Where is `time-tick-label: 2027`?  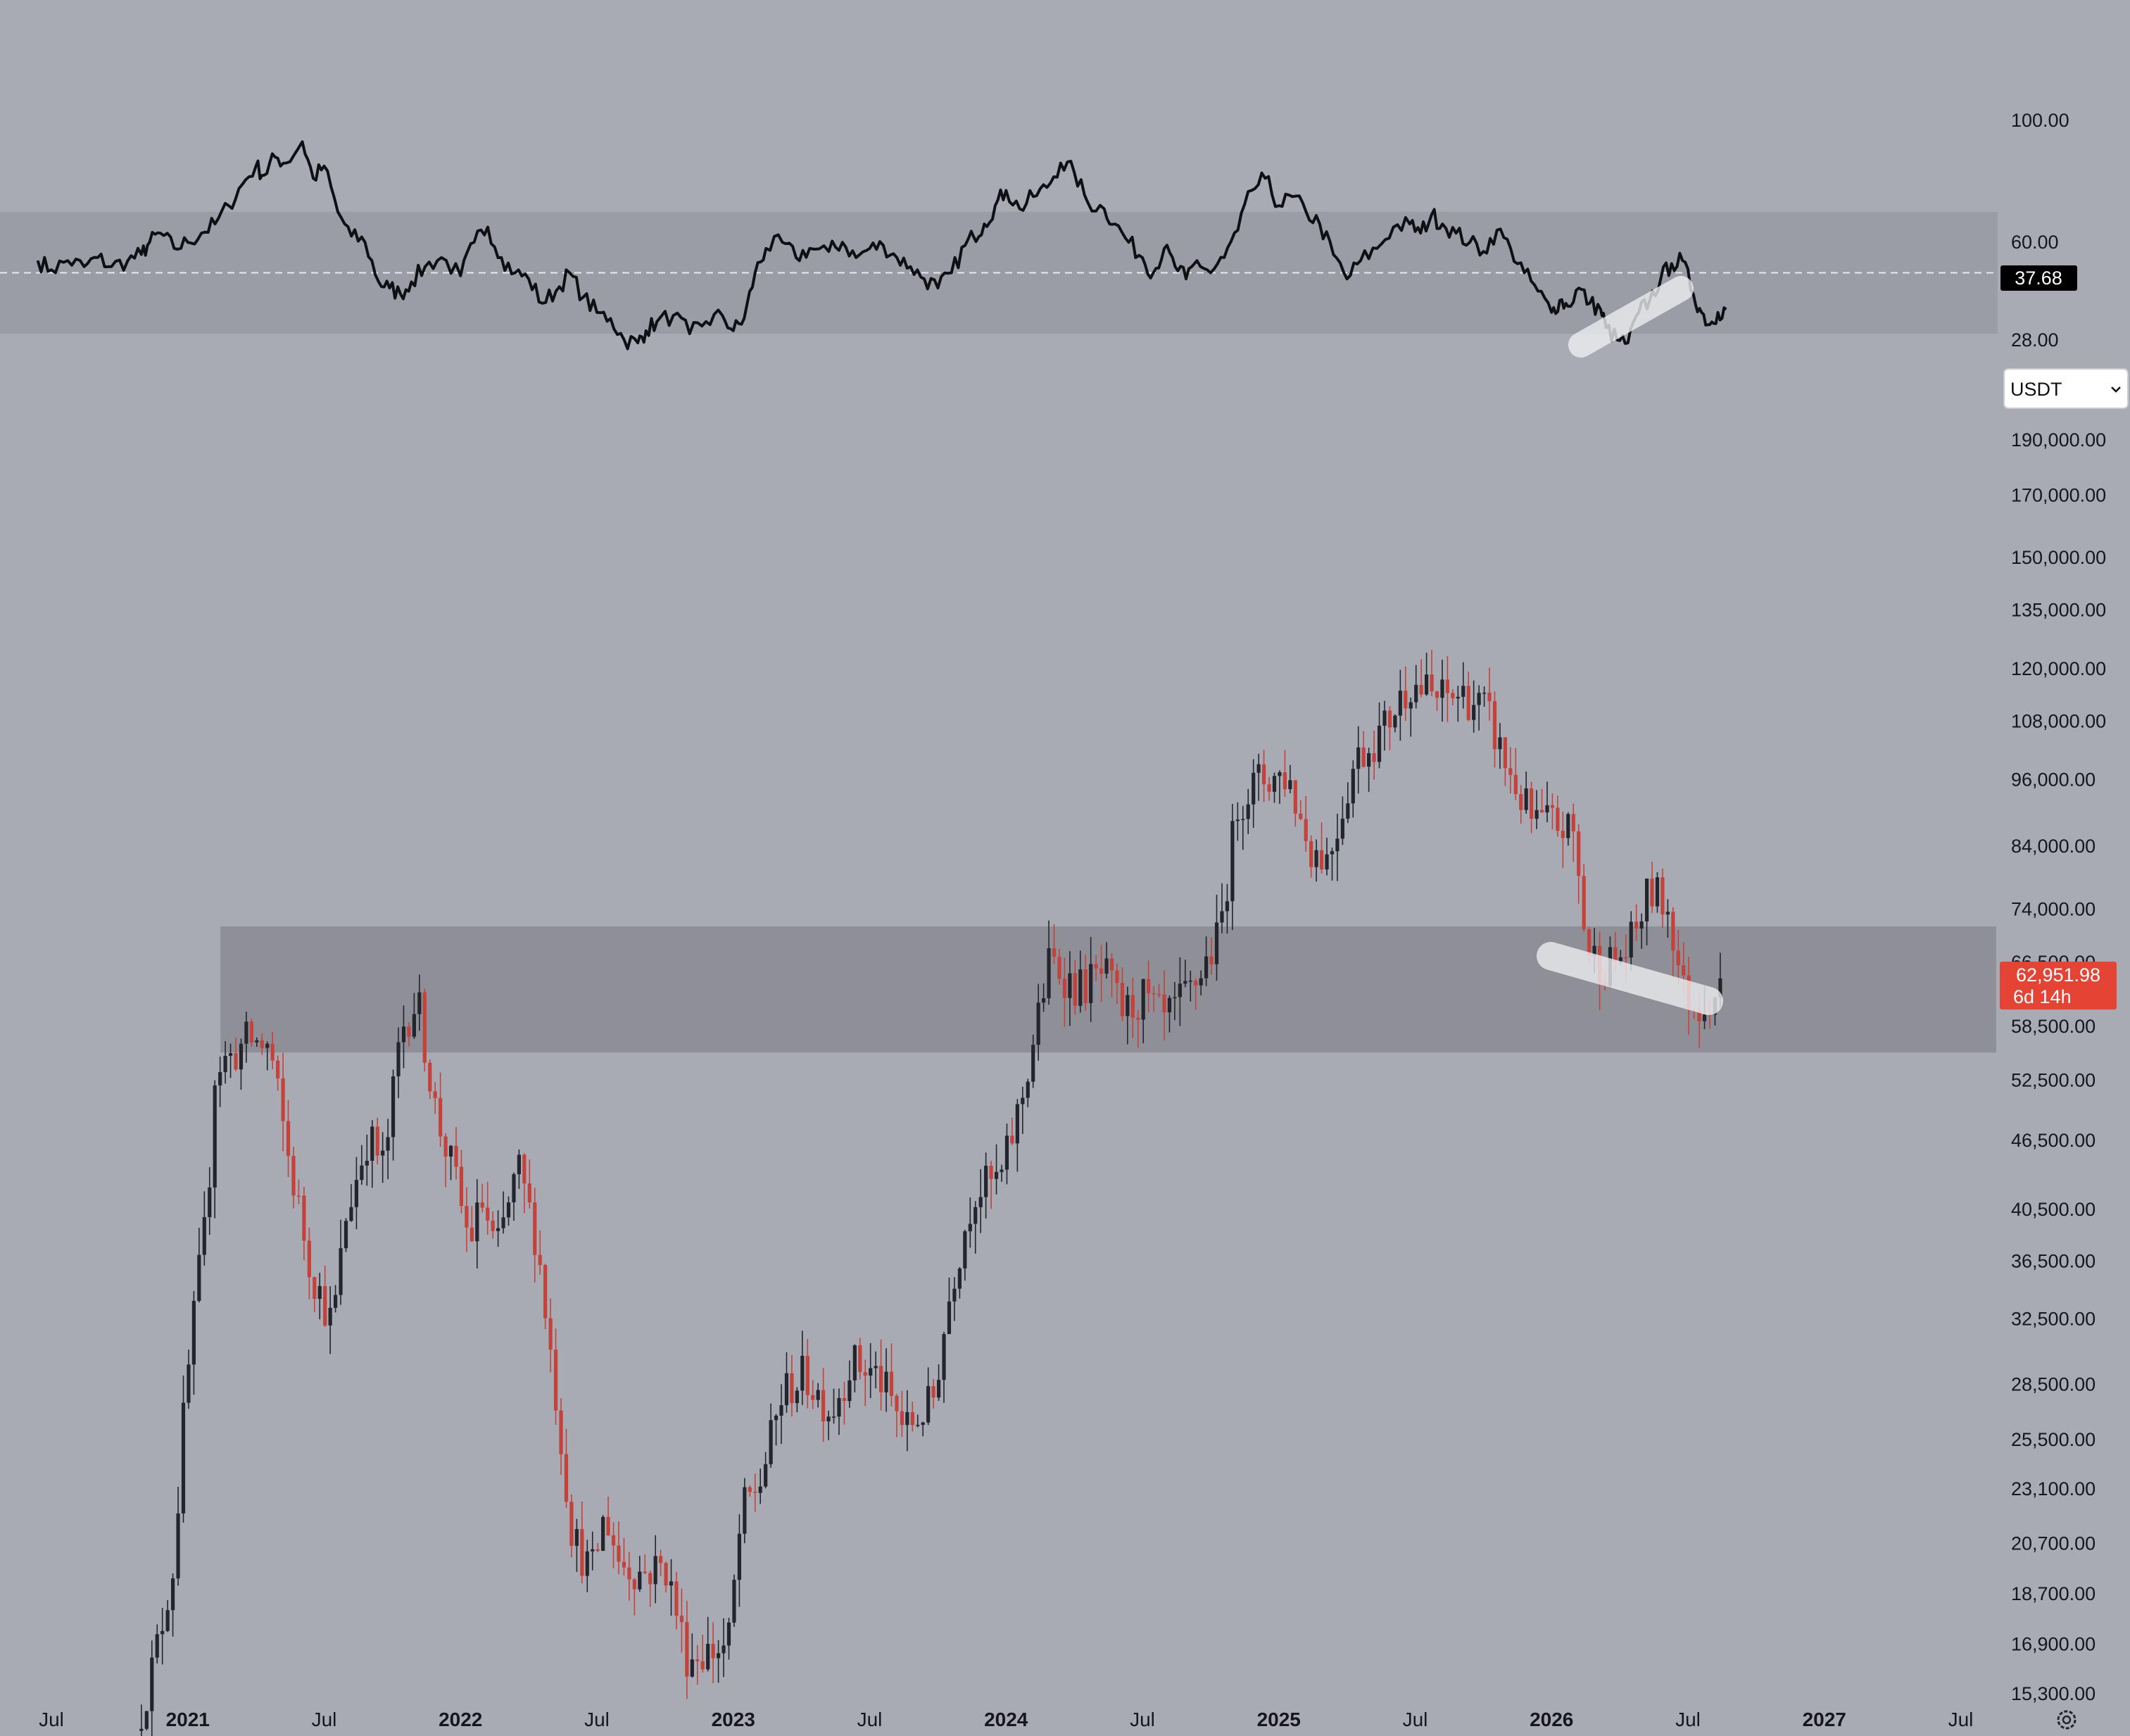 time-tick-label: 2027 is located at coordinates (1824, 1719).